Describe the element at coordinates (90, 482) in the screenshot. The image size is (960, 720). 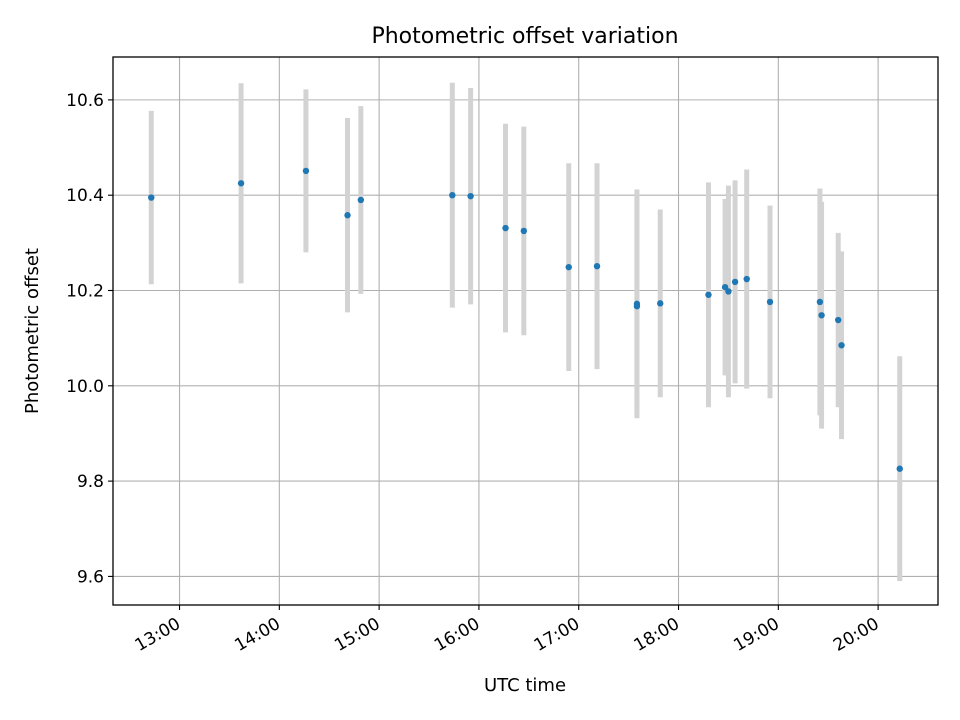
I see `y-tick-label: 9.8` at that location.